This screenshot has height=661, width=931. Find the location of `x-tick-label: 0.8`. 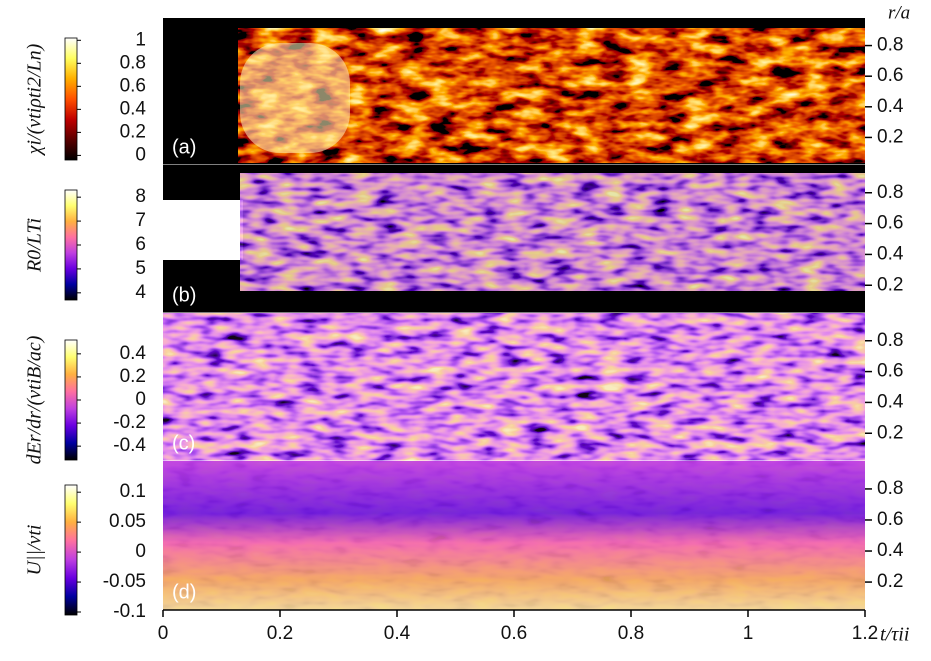

x-tick-label: 0.8 is located at coordinates (631, 633).